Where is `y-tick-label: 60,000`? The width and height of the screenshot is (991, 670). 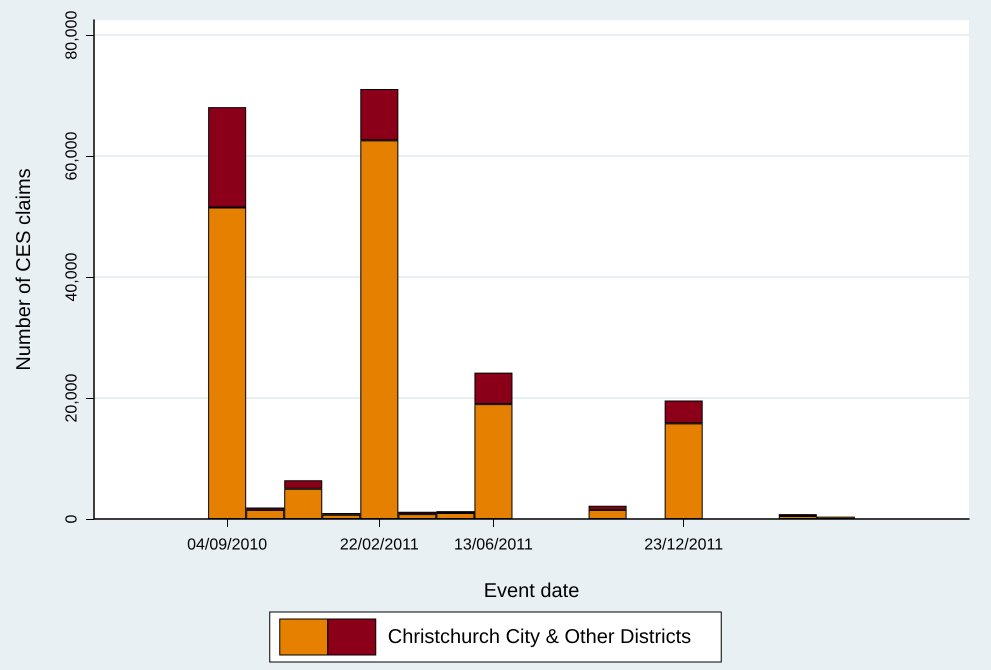
y-tick-label: 60,000 is located at coordinates (72, 156).